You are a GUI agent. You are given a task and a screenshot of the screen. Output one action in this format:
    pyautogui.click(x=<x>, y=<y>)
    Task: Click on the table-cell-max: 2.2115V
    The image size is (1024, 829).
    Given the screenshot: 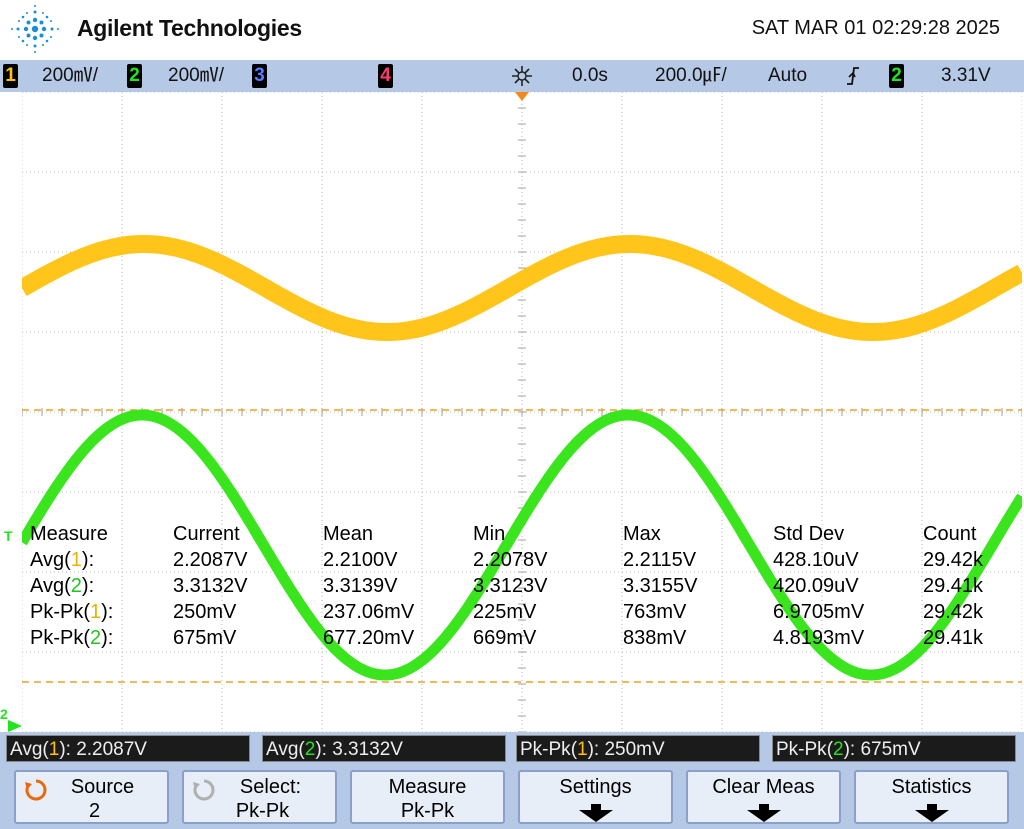 What is the action you would take?
    pyautogui.click(x=660, y=560)
    